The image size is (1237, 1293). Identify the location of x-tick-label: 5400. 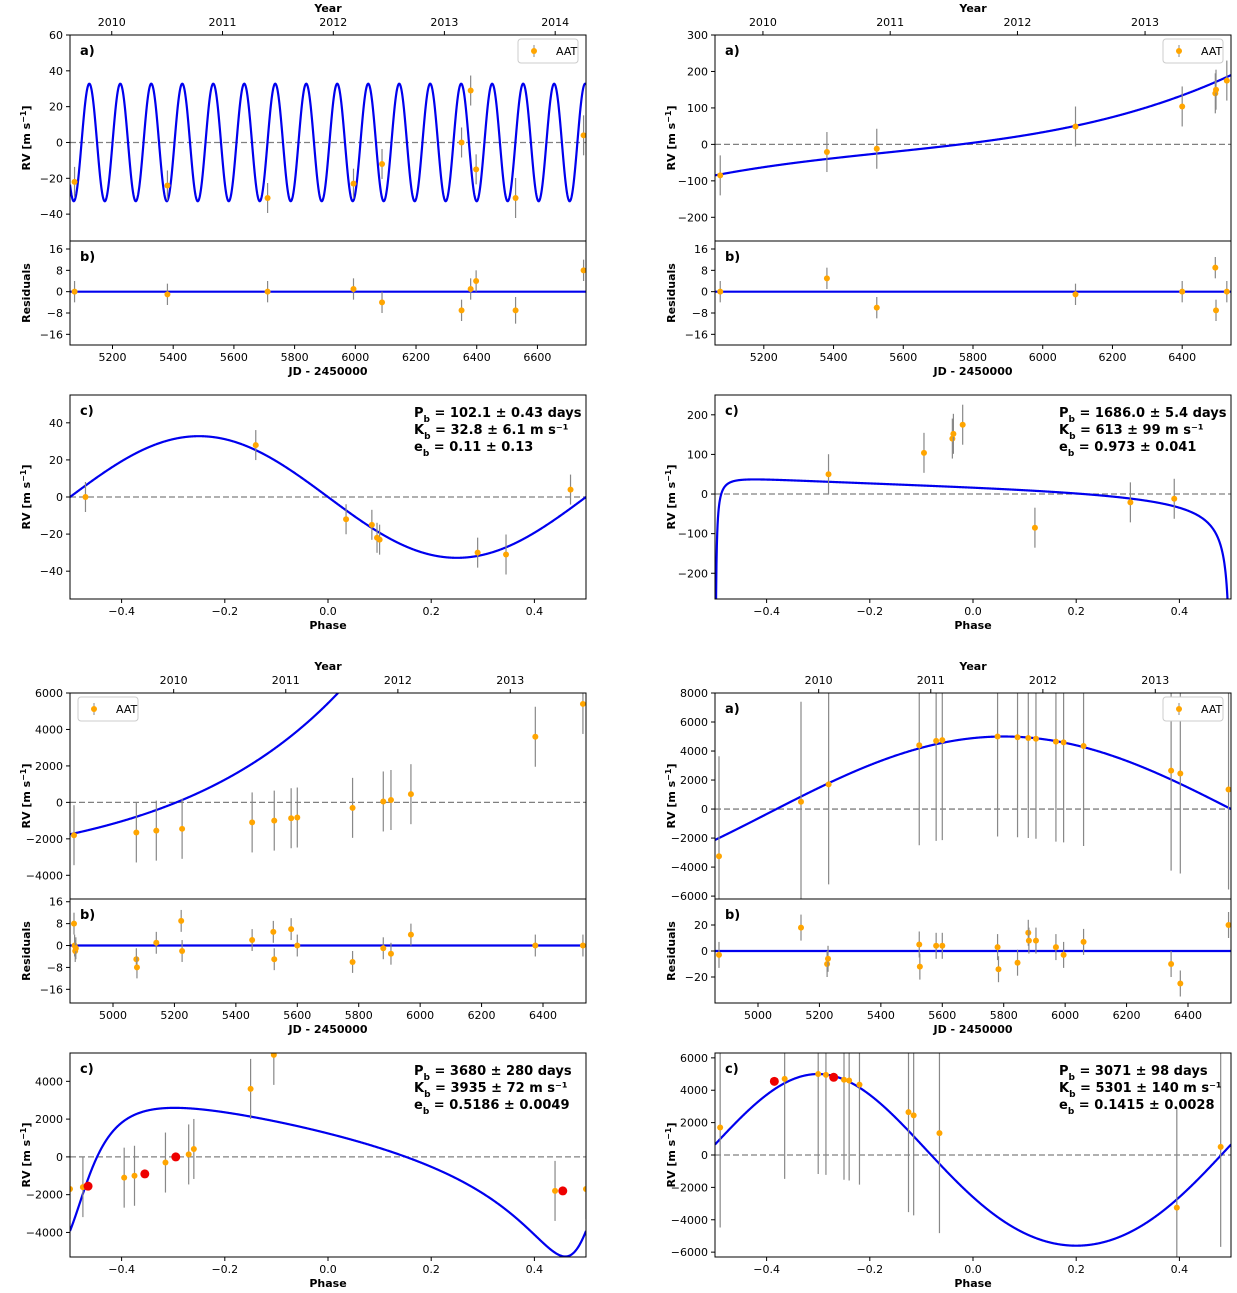
(834, 357).